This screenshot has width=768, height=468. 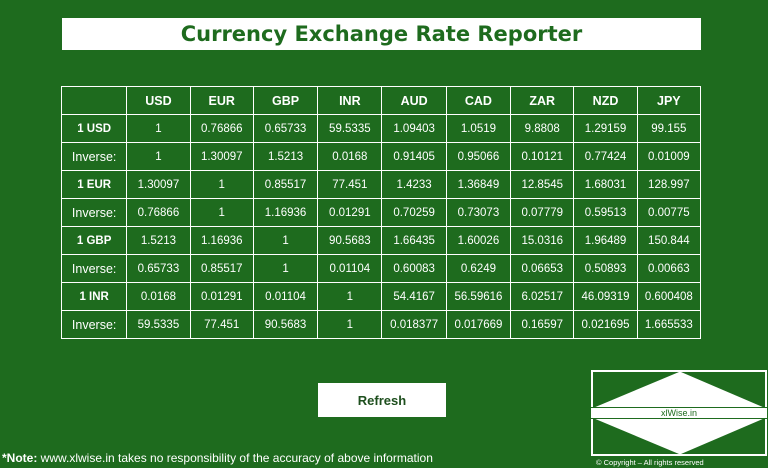 What do you see at coordinates (542, 184) in the screenshot?
I see `rate-cell: 12.8545` at bounding box center [542, 184].